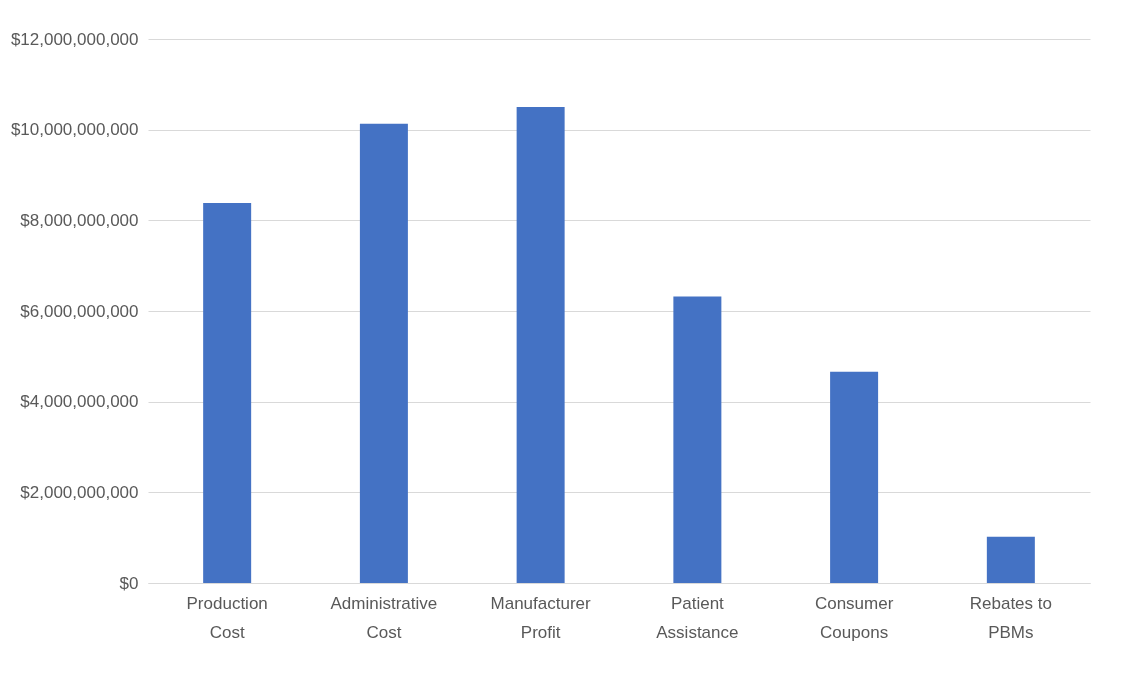  Describe the element at coordinates (384, 617) in the screenshot. I see `x-tick-label: Administrative Cost` at that location.